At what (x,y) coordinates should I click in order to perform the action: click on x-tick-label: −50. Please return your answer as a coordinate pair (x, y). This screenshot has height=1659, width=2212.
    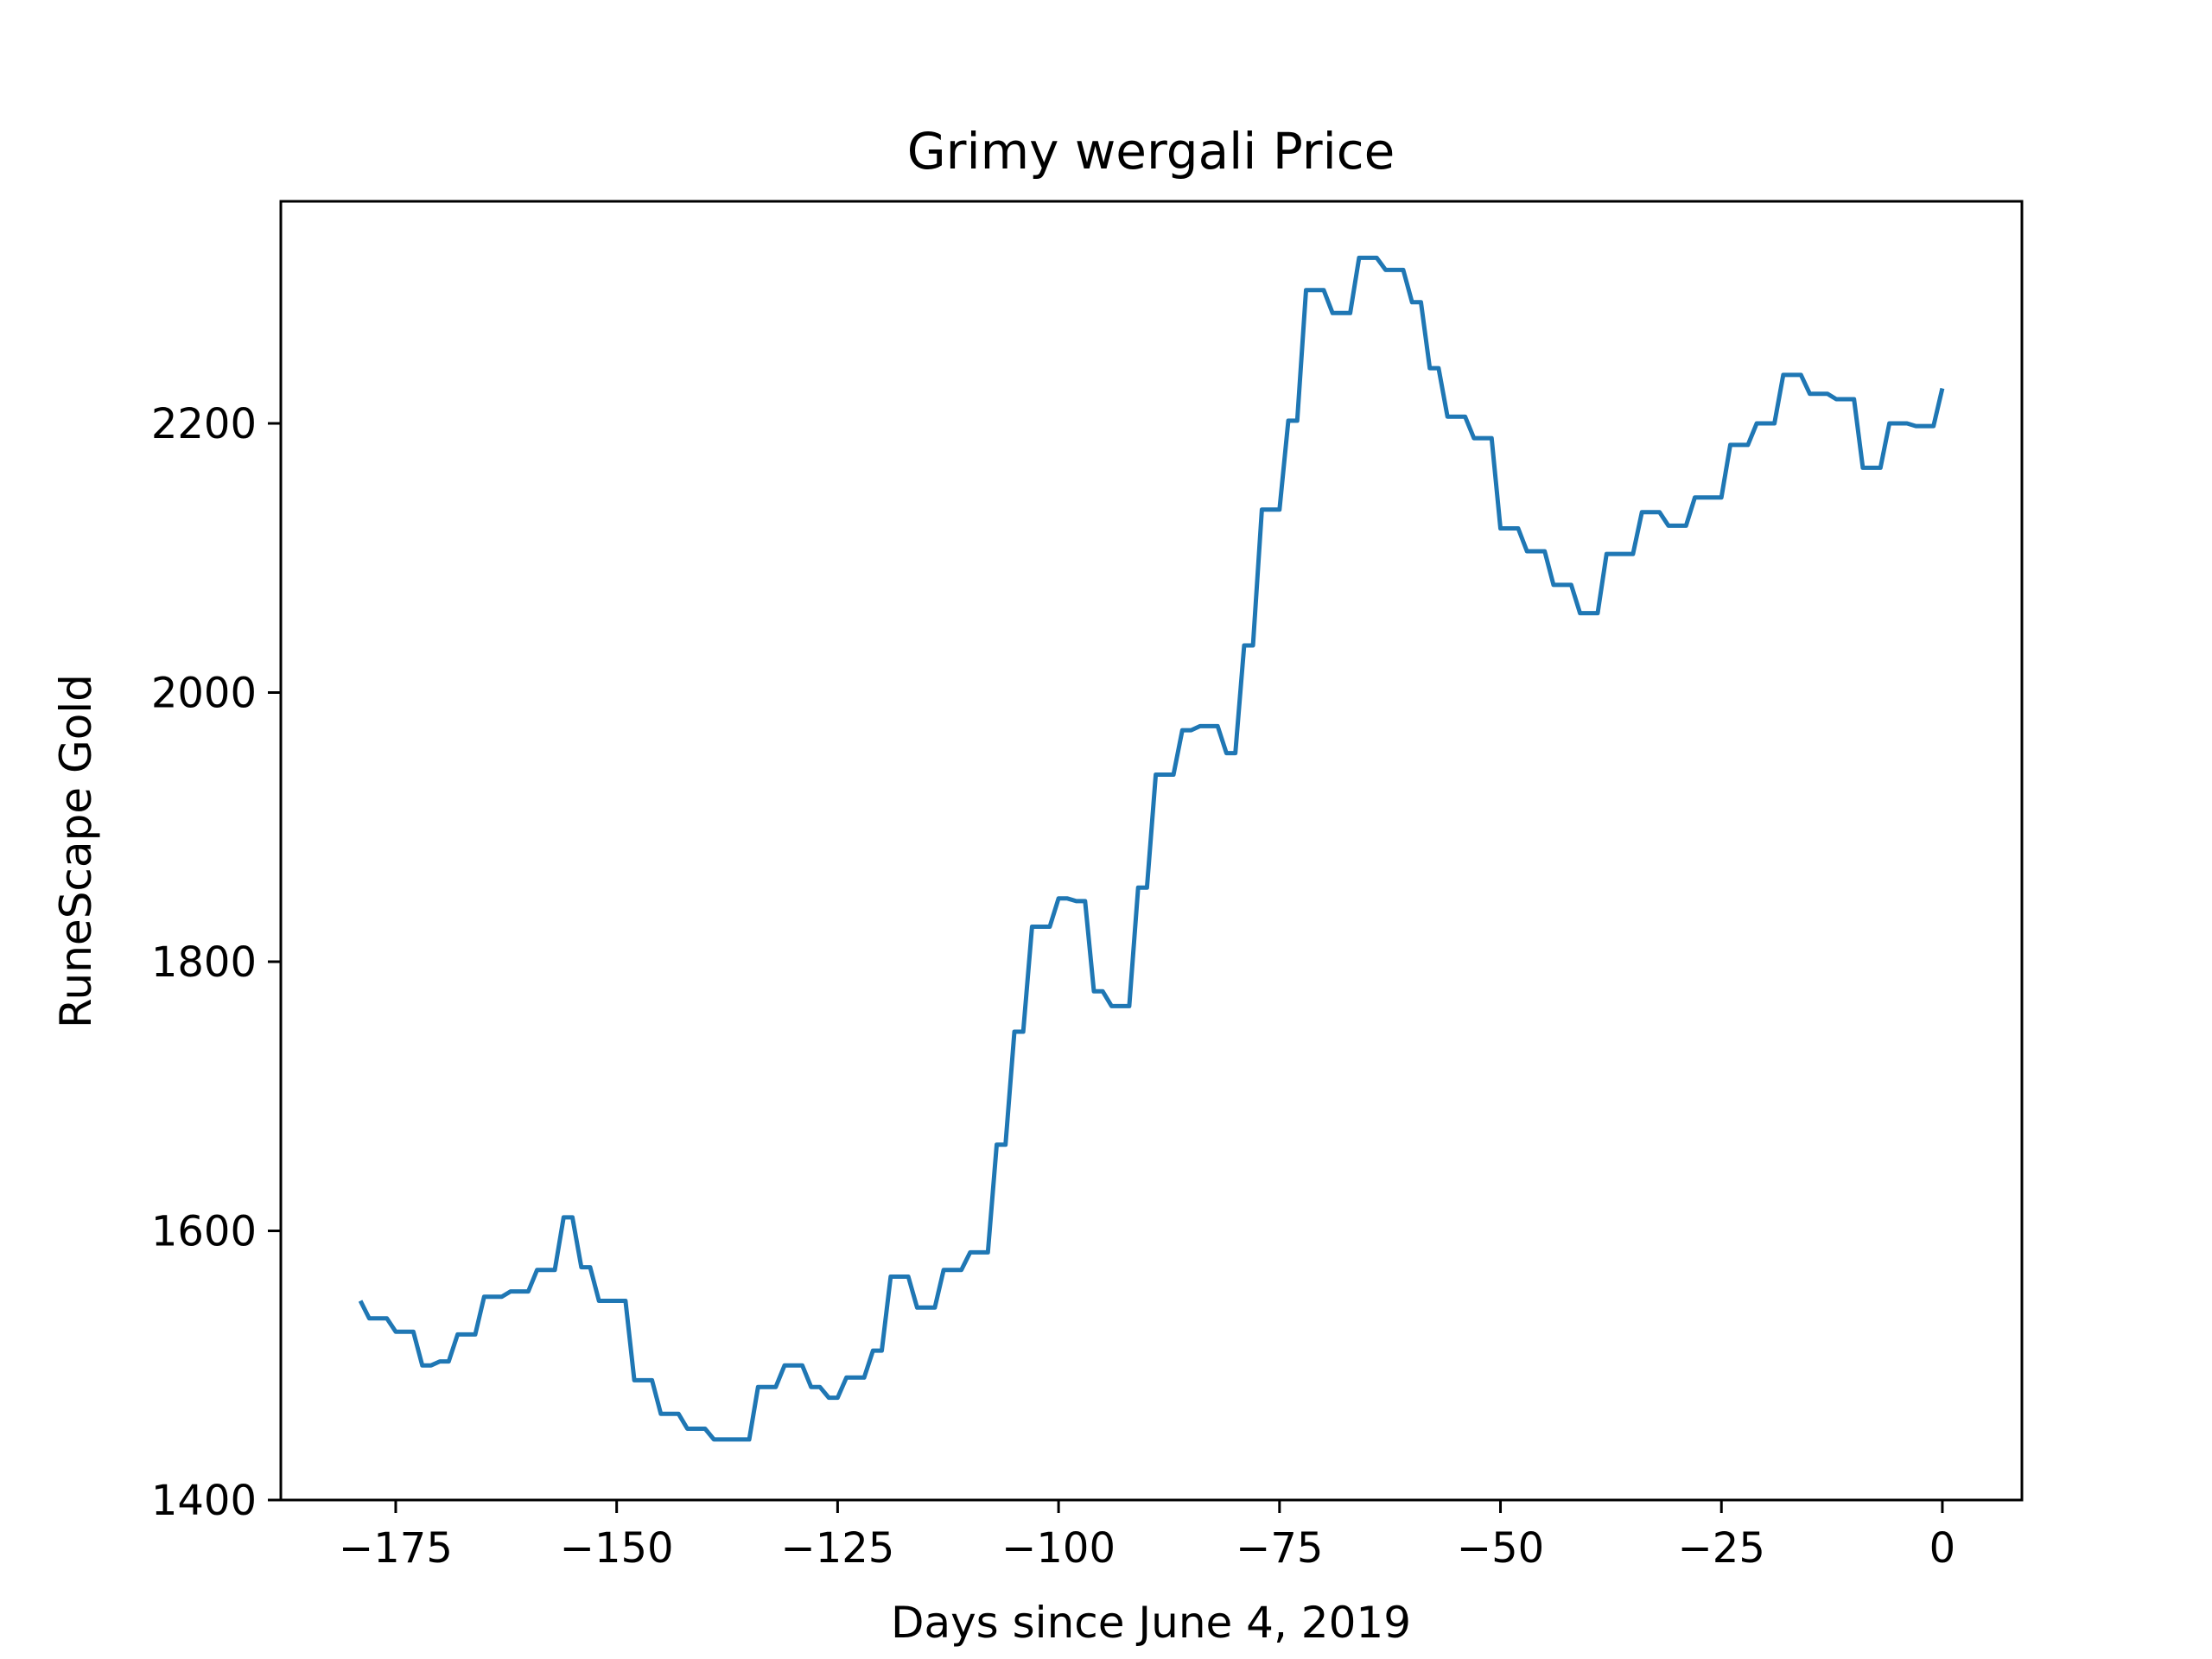
    Looking at the image, I should click on (1500, 1548).